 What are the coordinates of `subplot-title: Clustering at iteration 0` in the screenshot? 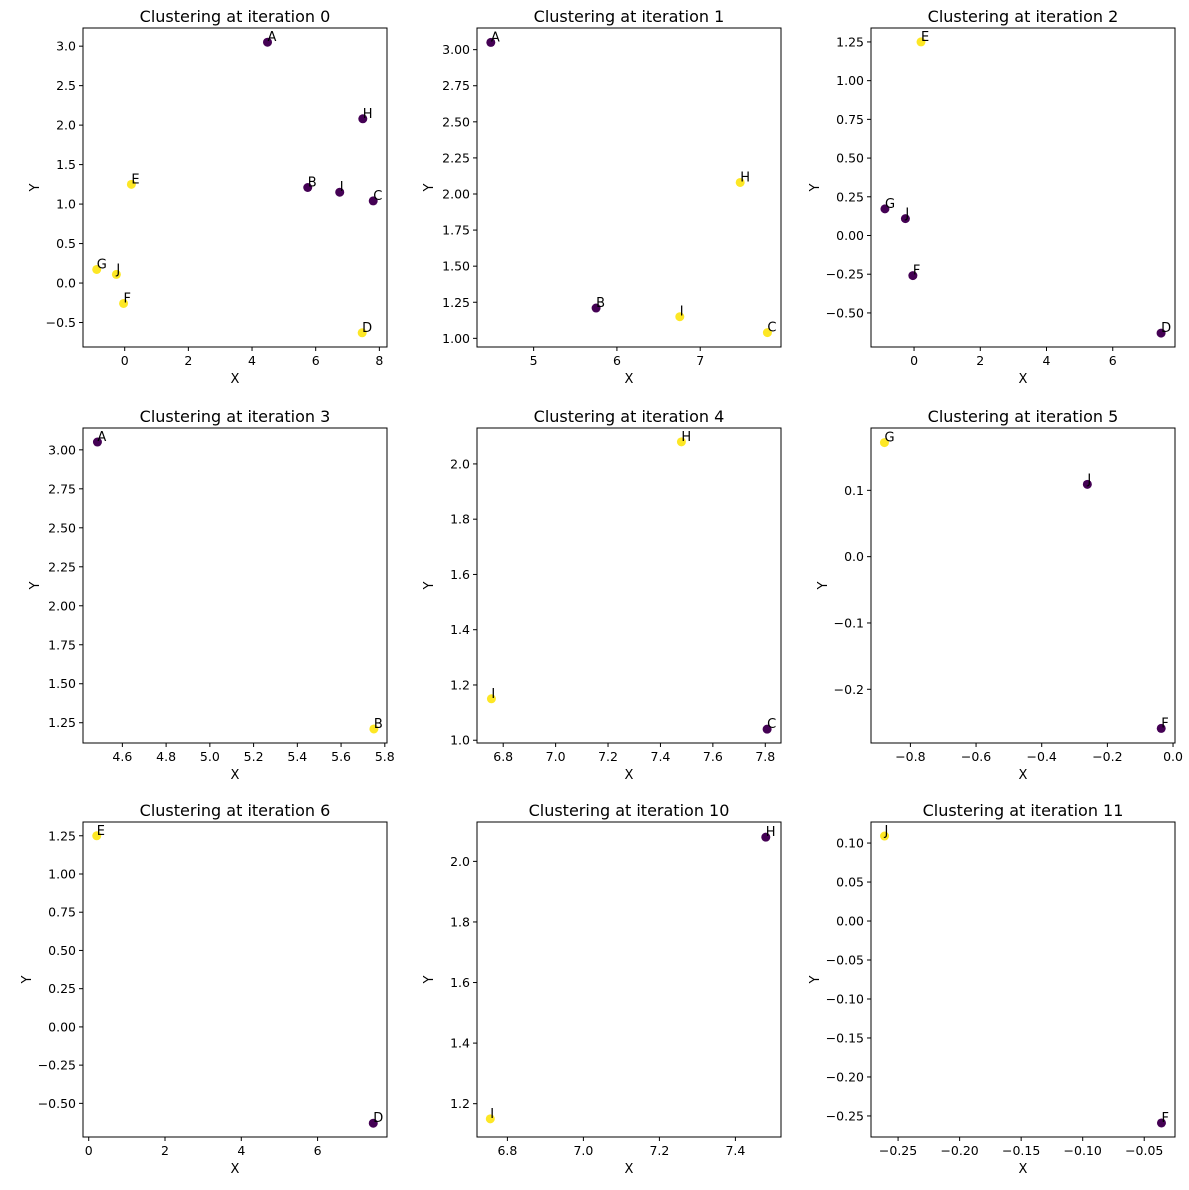 It's located at (235, 16).